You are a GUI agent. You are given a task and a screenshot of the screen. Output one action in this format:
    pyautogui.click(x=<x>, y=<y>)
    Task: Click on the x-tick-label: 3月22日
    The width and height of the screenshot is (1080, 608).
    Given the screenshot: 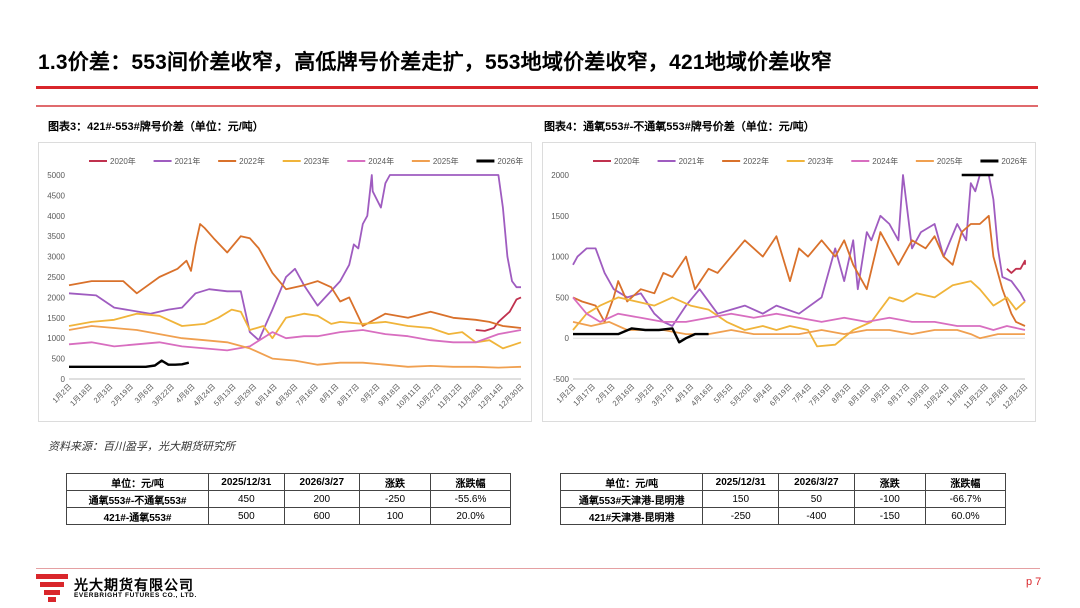 What is the action you would take?
    pyautogui.click(x=163, y=395)
    